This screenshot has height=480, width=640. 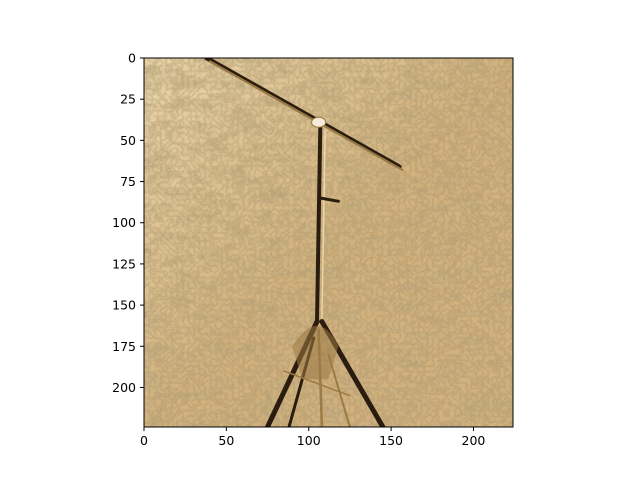 What do you see at coordinates (317, 383) in the screenshot?
I see `cross-brace` at bounding box center [317, 383].